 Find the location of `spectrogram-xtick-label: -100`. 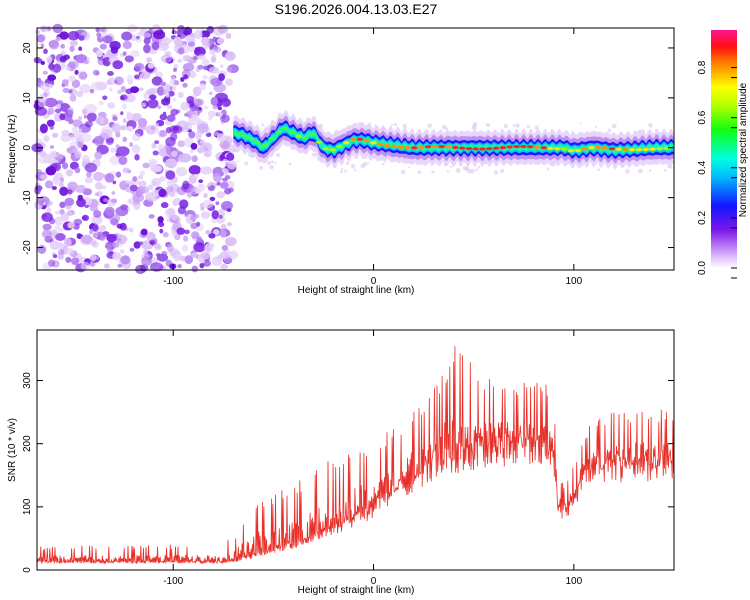

spectrogram-xtick-label: -100 is located at coordinates (173, 281).